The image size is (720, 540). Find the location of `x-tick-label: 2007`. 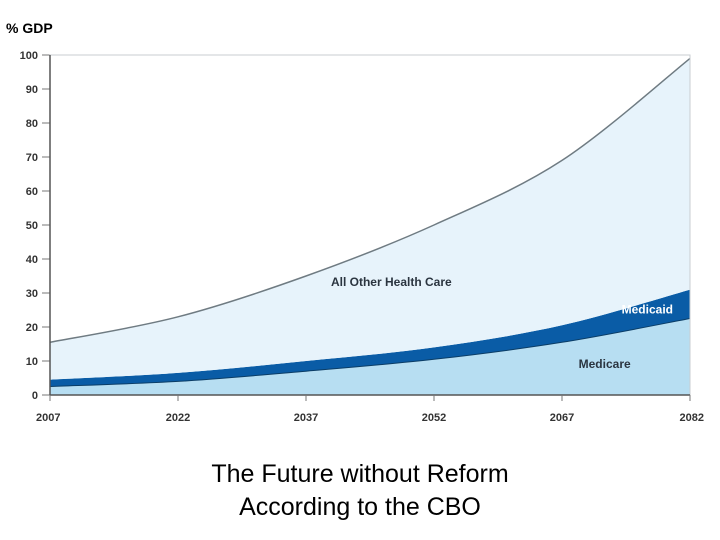

x-tick-label: 2007 is located at coordinates (48, 418).